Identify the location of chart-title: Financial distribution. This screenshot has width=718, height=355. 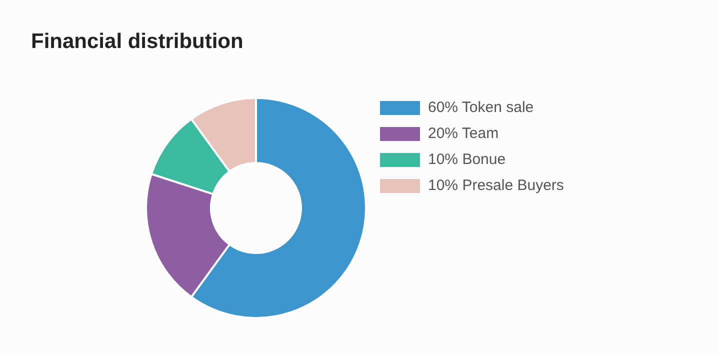
(137, 42).